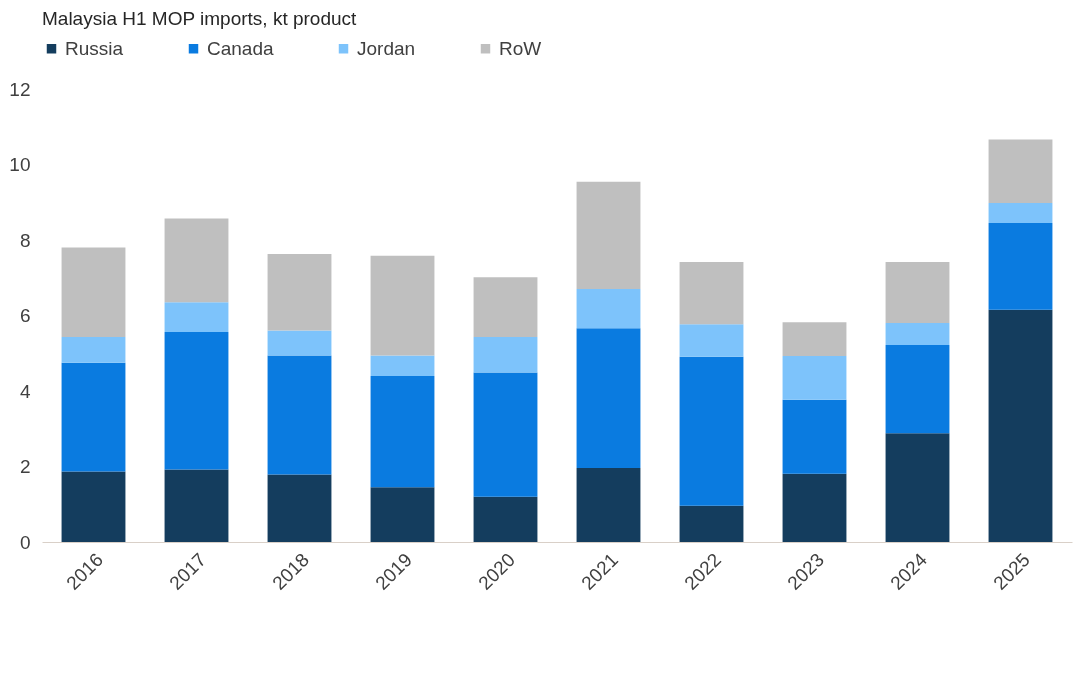 The width and height of the screenshot is (1091, 697). What do you see at coordinates (200, 18) in the screenshot?
I see `chart-title: Malaysia H1 MOP imports, kt product` at bounding box center [200, 18].